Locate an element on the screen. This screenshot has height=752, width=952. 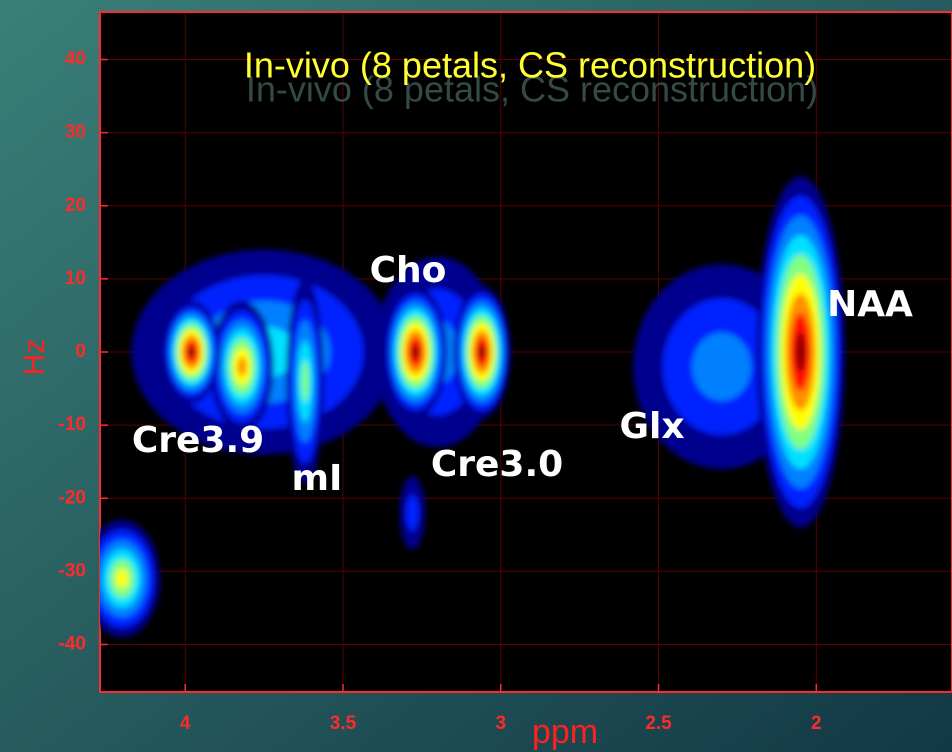
x-tick-label: 4 is located at coordinates (185, 723).